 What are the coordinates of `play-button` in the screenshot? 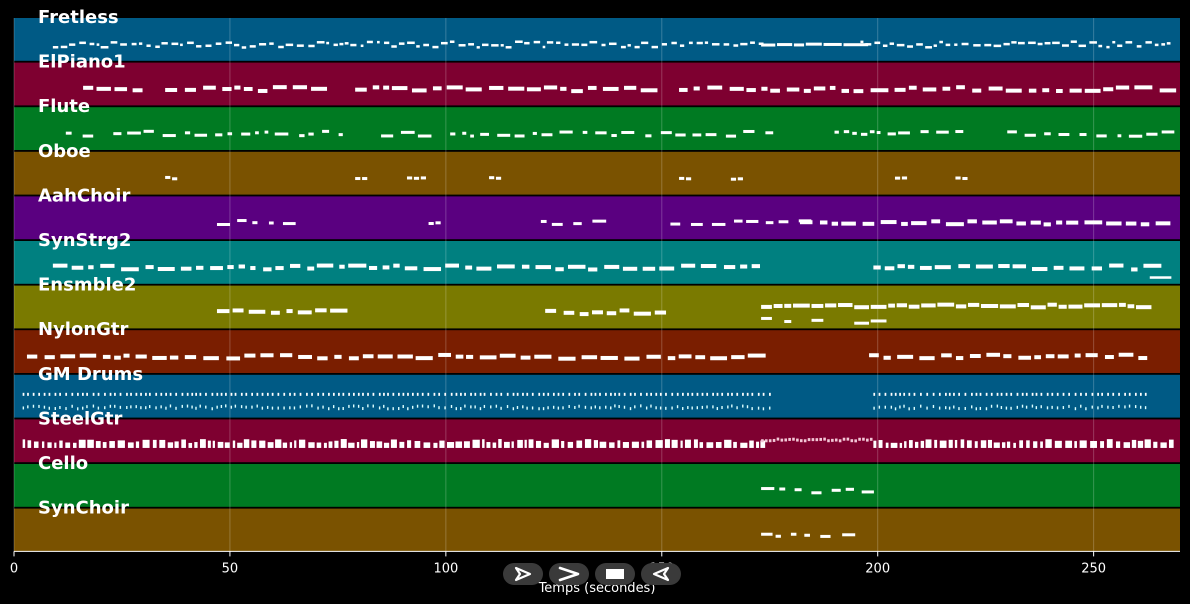 It's located at (523, 574).